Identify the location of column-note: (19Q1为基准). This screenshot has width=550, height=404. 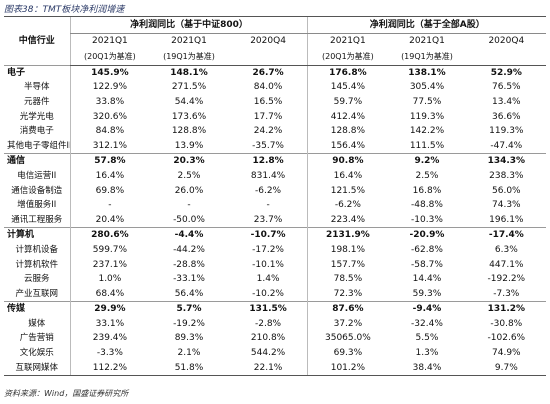
(427, 57).